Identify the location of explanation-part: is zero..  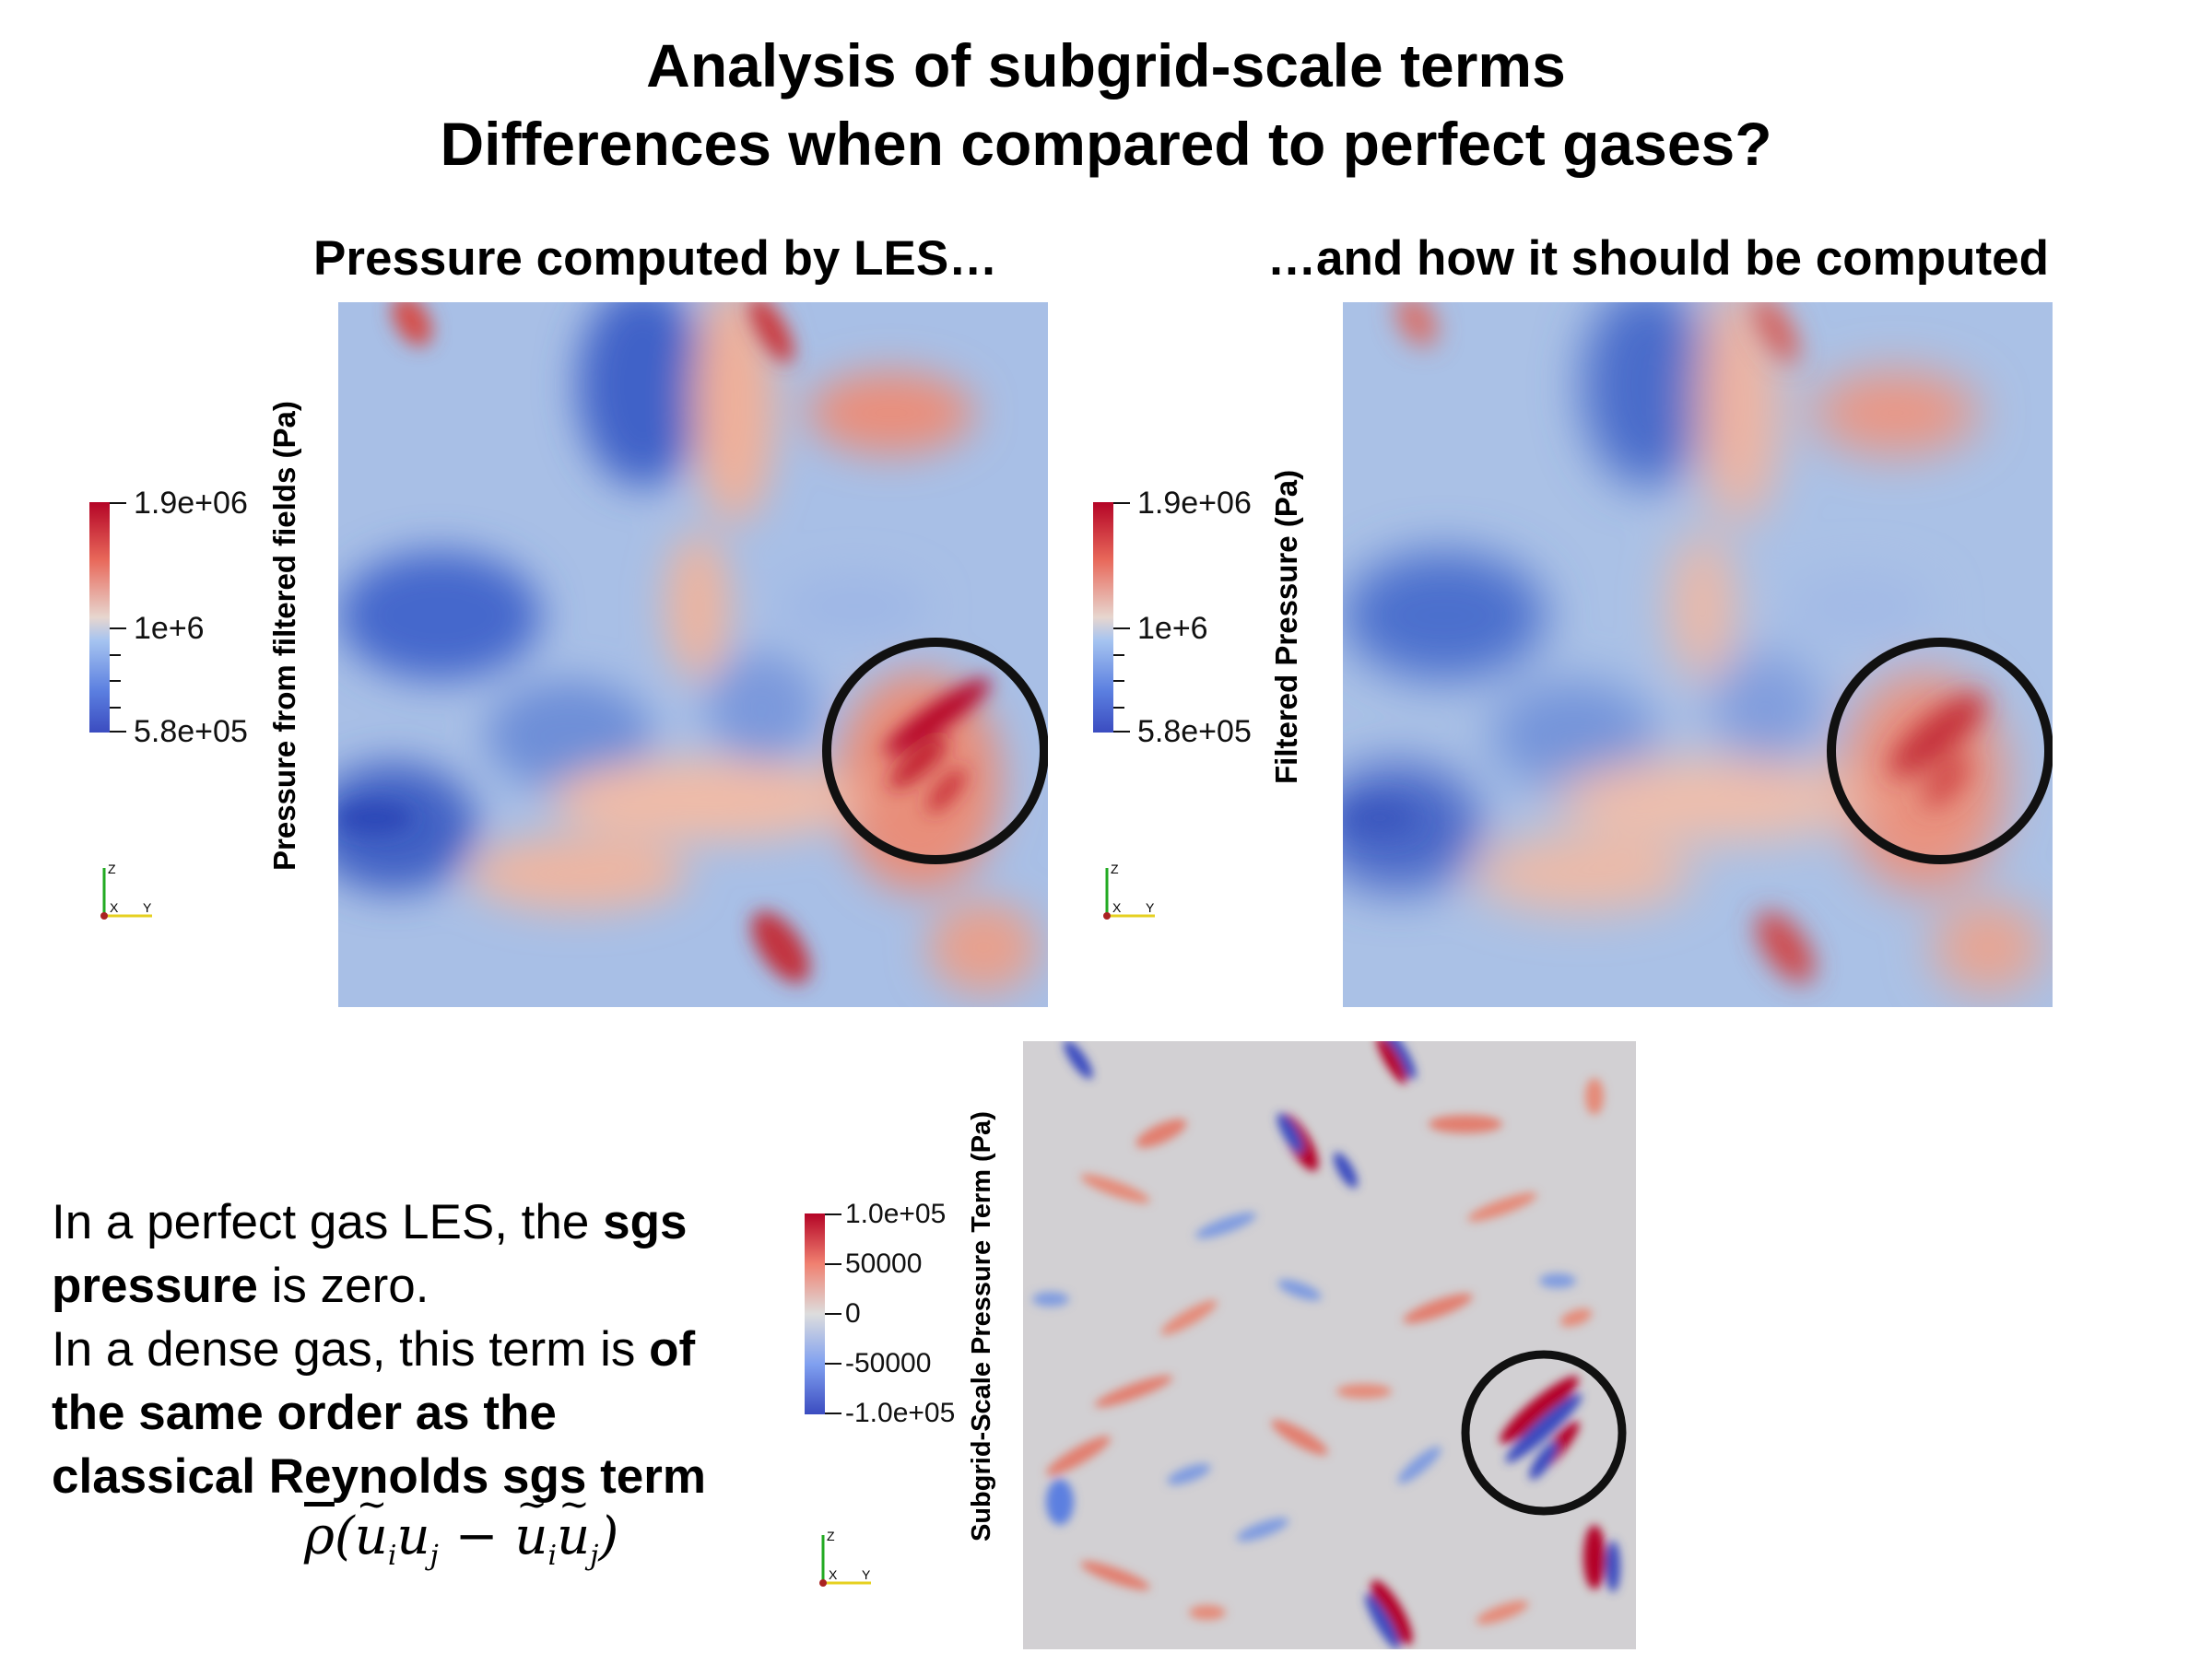
(343, 1286).